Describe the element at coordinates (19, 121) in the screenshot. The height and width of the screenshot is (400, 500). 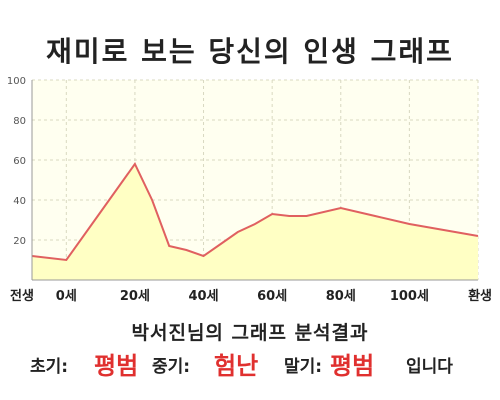
I see `y-tick-label: 80` at that location.